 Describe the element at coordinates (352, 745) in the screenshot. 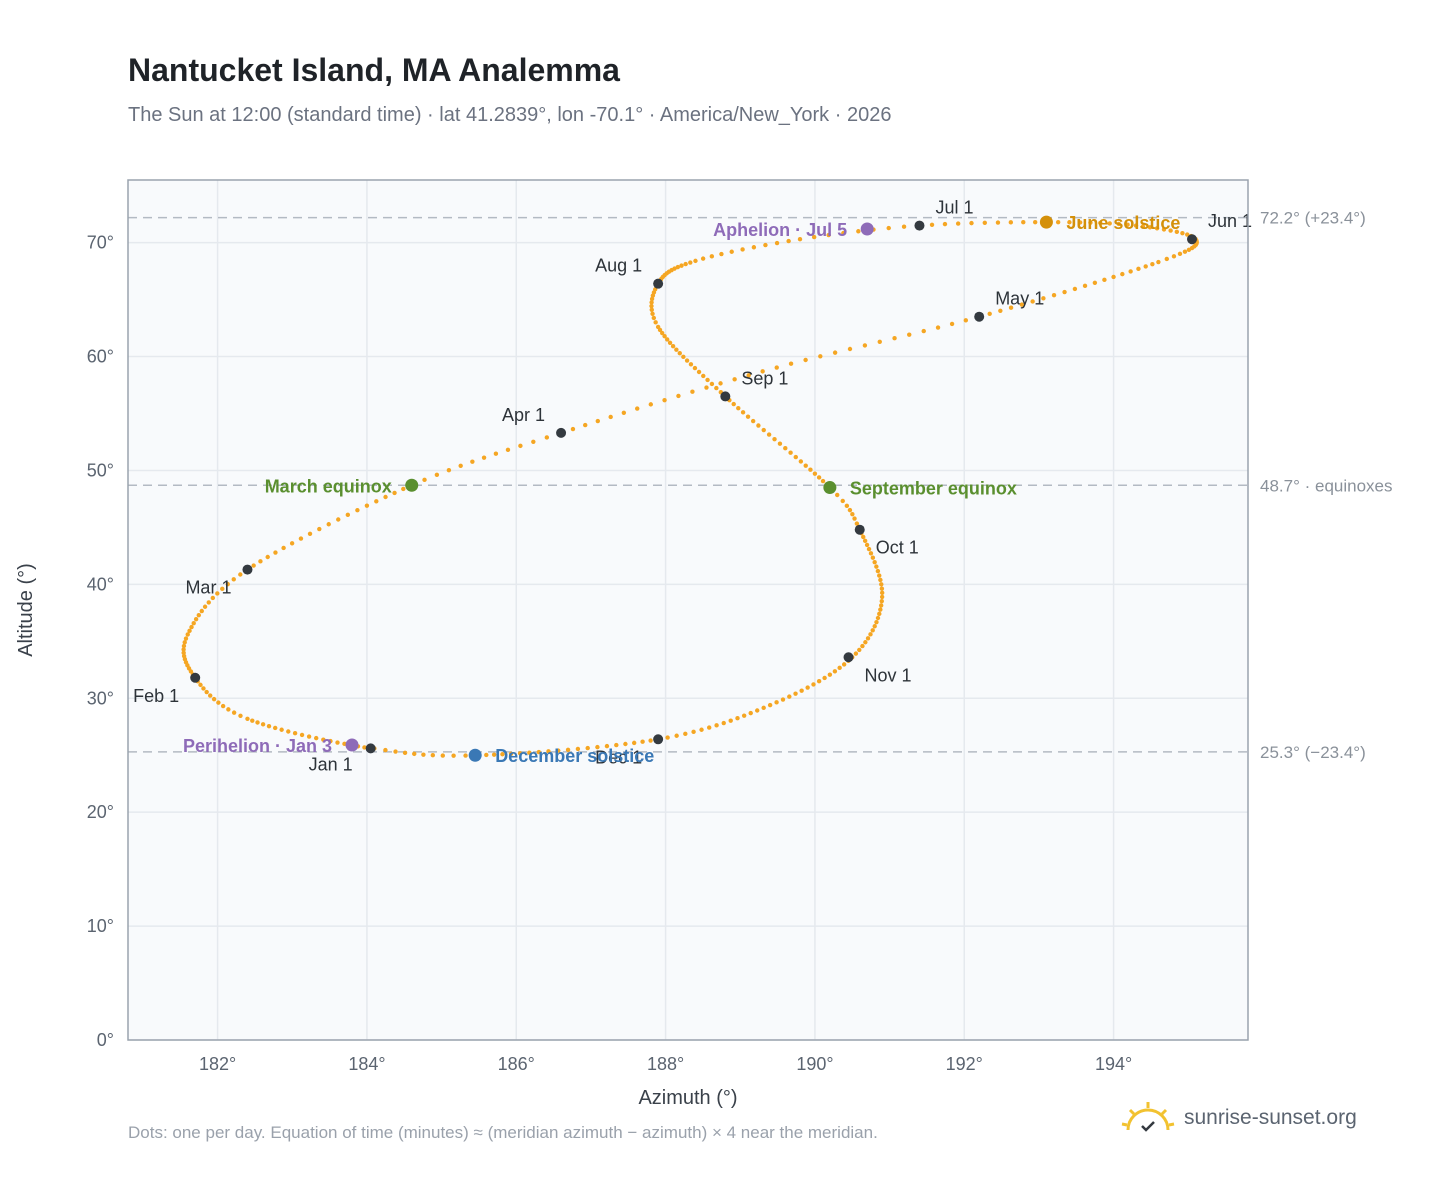

I see `event-marker` at that location.